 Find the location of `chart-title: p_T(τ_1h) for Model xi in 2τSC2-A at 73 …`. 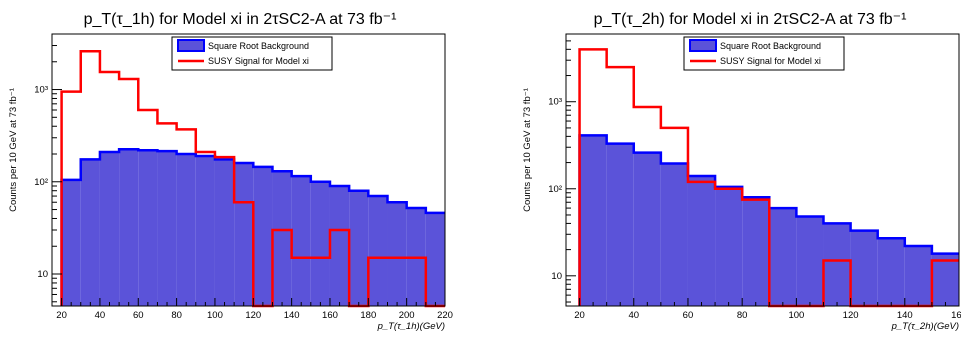

chart-title: p_T(τ_1h) for Model xi in 2τSC2-A at 73 … is located at coordinates (240, 19).